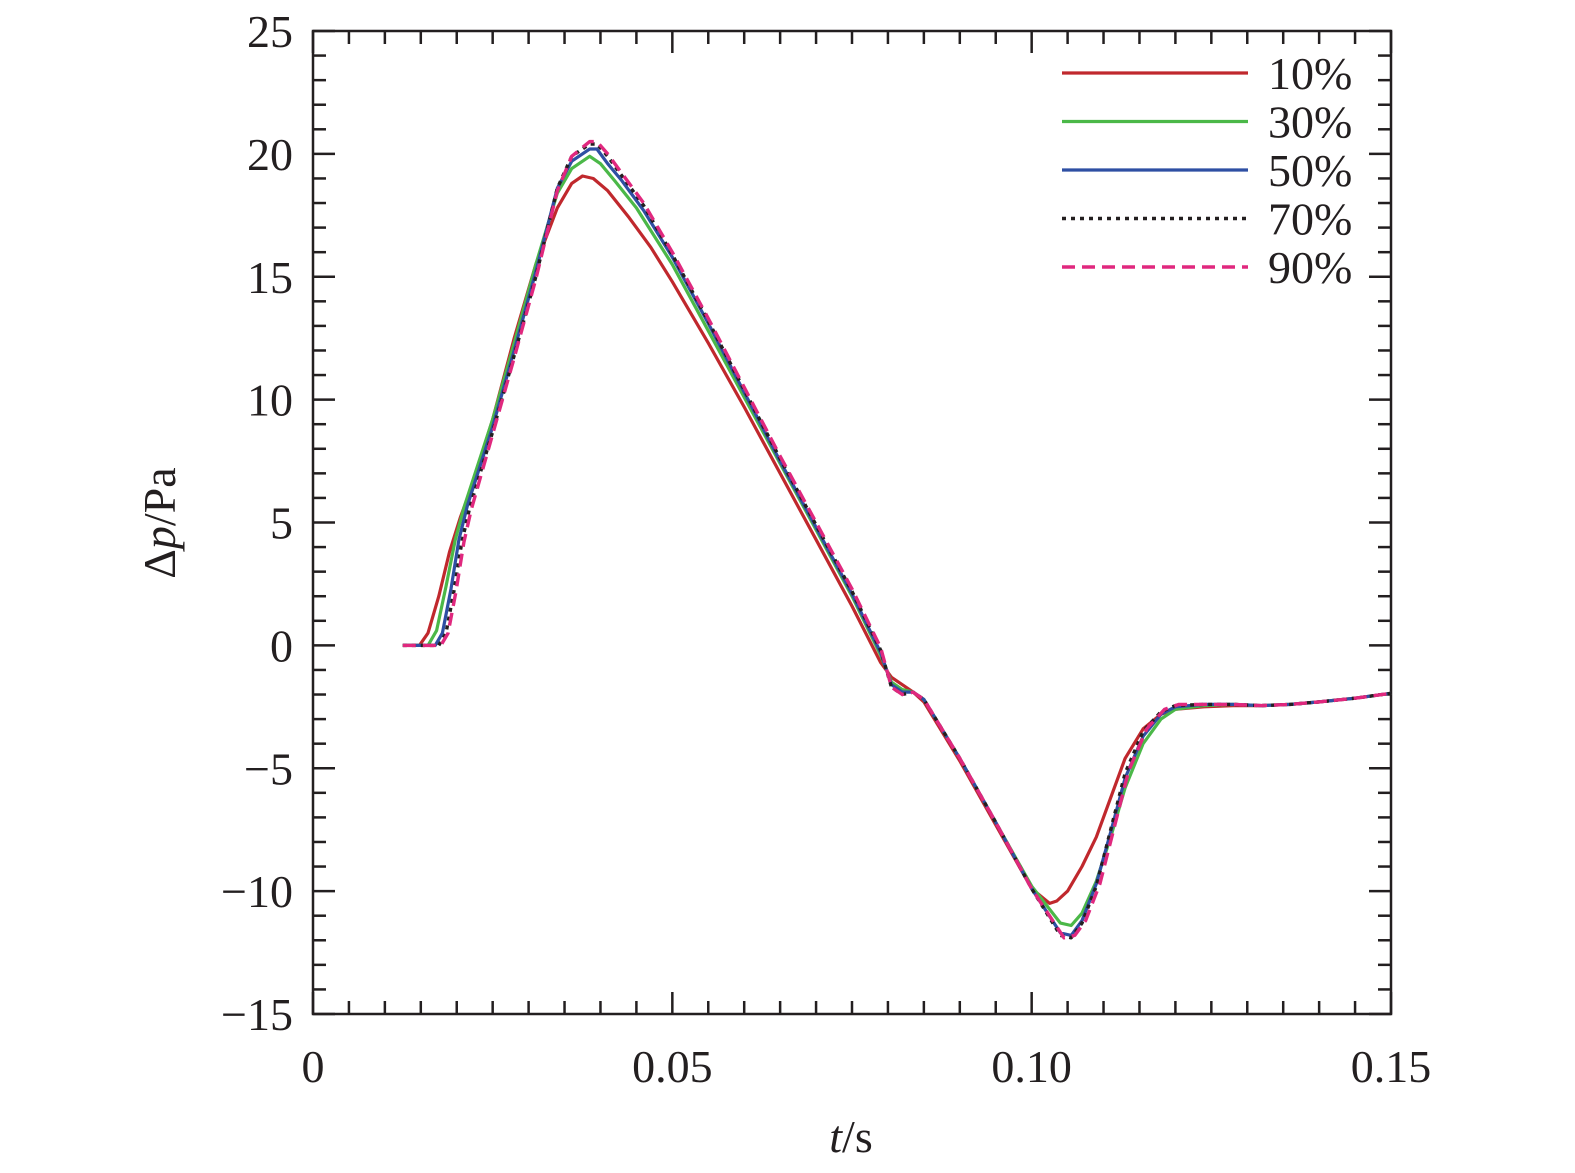  Describe the element at coordinates (257, 1014) in the screenshot. I see `y-tick-label: −15` at that location.